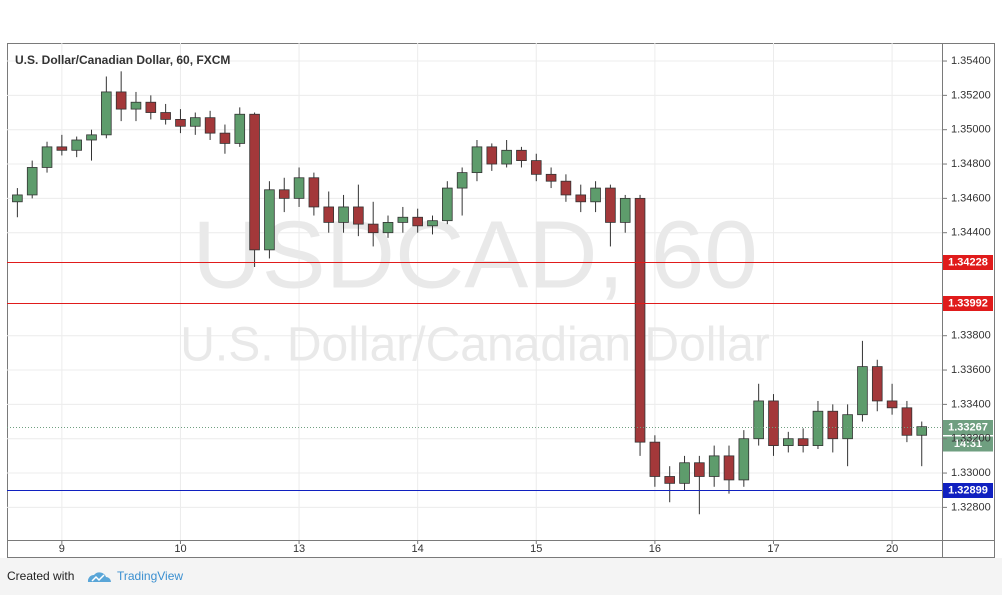 This screenshot has height=595, width=1002. I want to click on countdown-box, so click(968, 444).